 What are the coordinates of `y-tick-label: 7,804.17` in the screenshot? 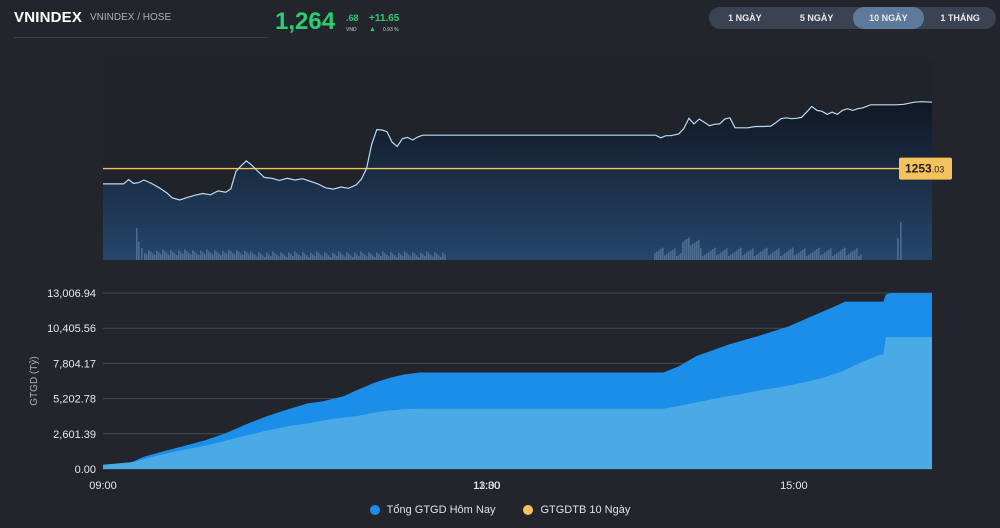 It's located at (74, 364).